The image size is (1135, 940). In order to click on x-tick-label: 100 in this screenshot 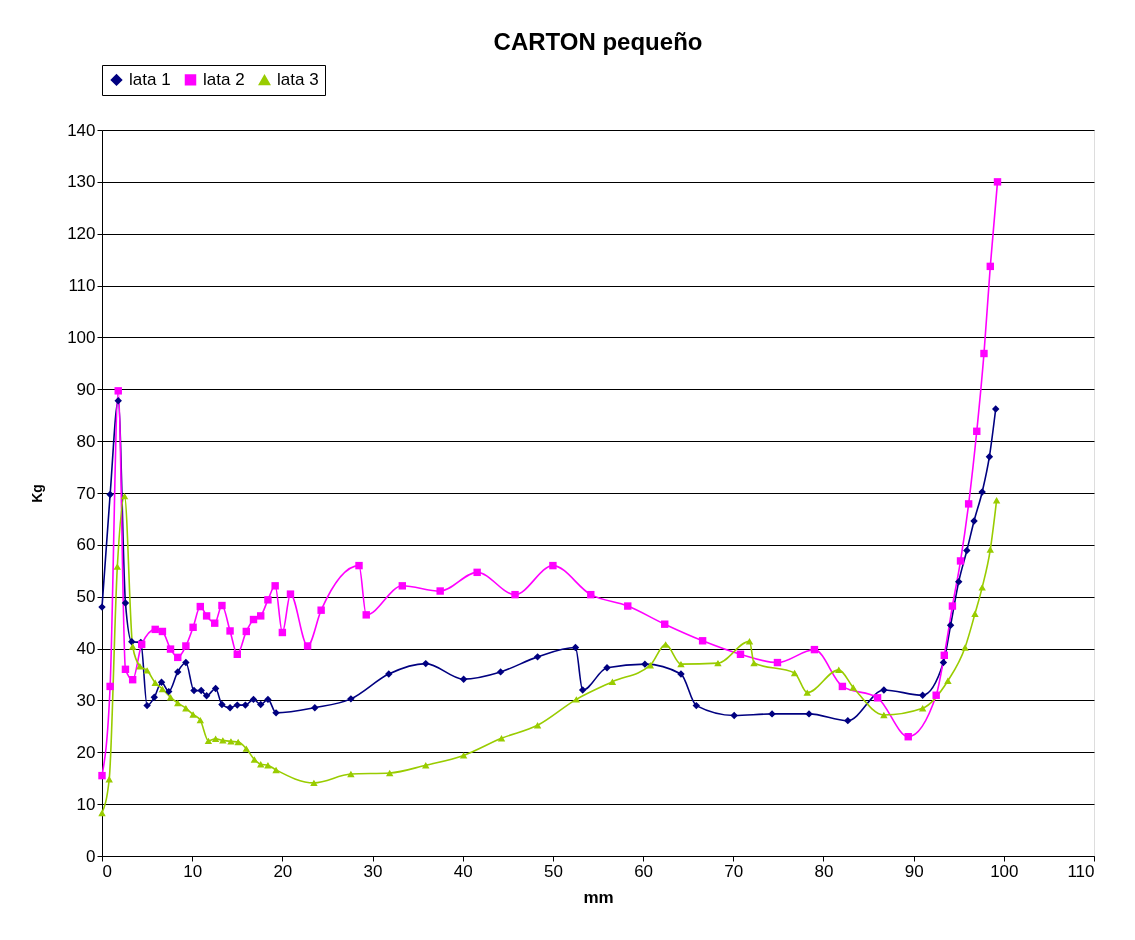, I will do `click(1004, 871)`.